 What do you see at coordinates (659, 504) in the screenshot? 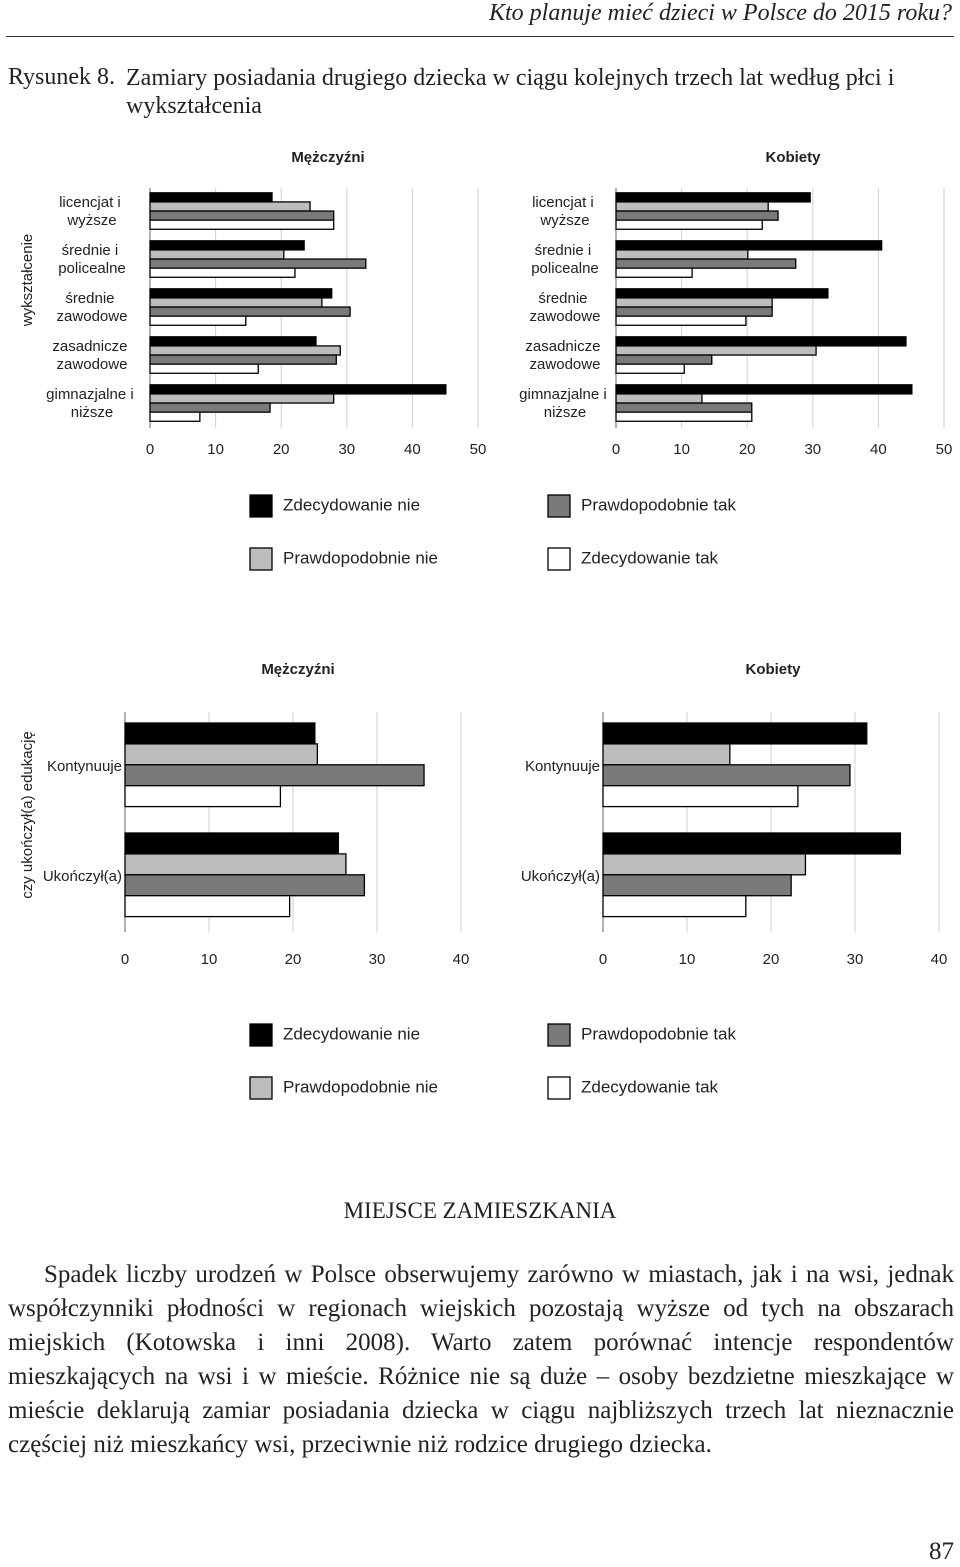
I see `legend-label: Prawdopodobnie tak` at bounding box center [659, 504].